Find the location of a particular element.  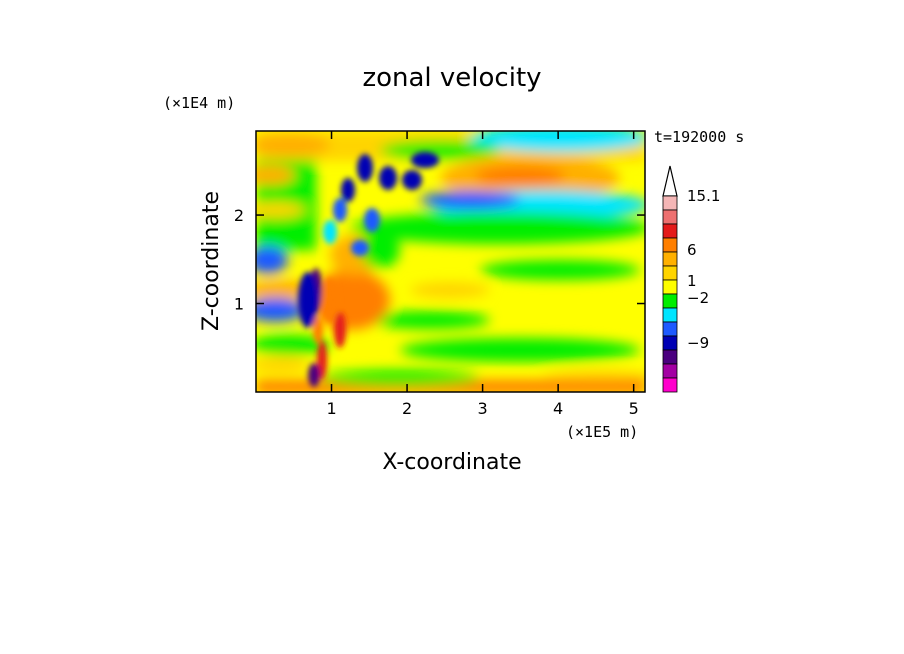

x-tick-label: 1 is located at coordinates (331, 408).